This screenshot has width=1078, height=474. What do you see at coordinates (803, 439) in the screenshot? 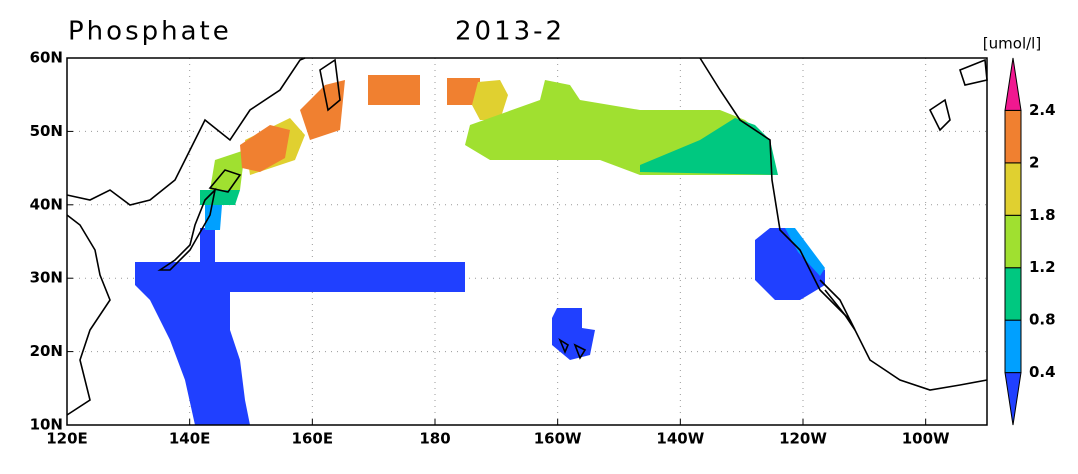
I see `lon-label: 120W` at bounding box center [803, 439].